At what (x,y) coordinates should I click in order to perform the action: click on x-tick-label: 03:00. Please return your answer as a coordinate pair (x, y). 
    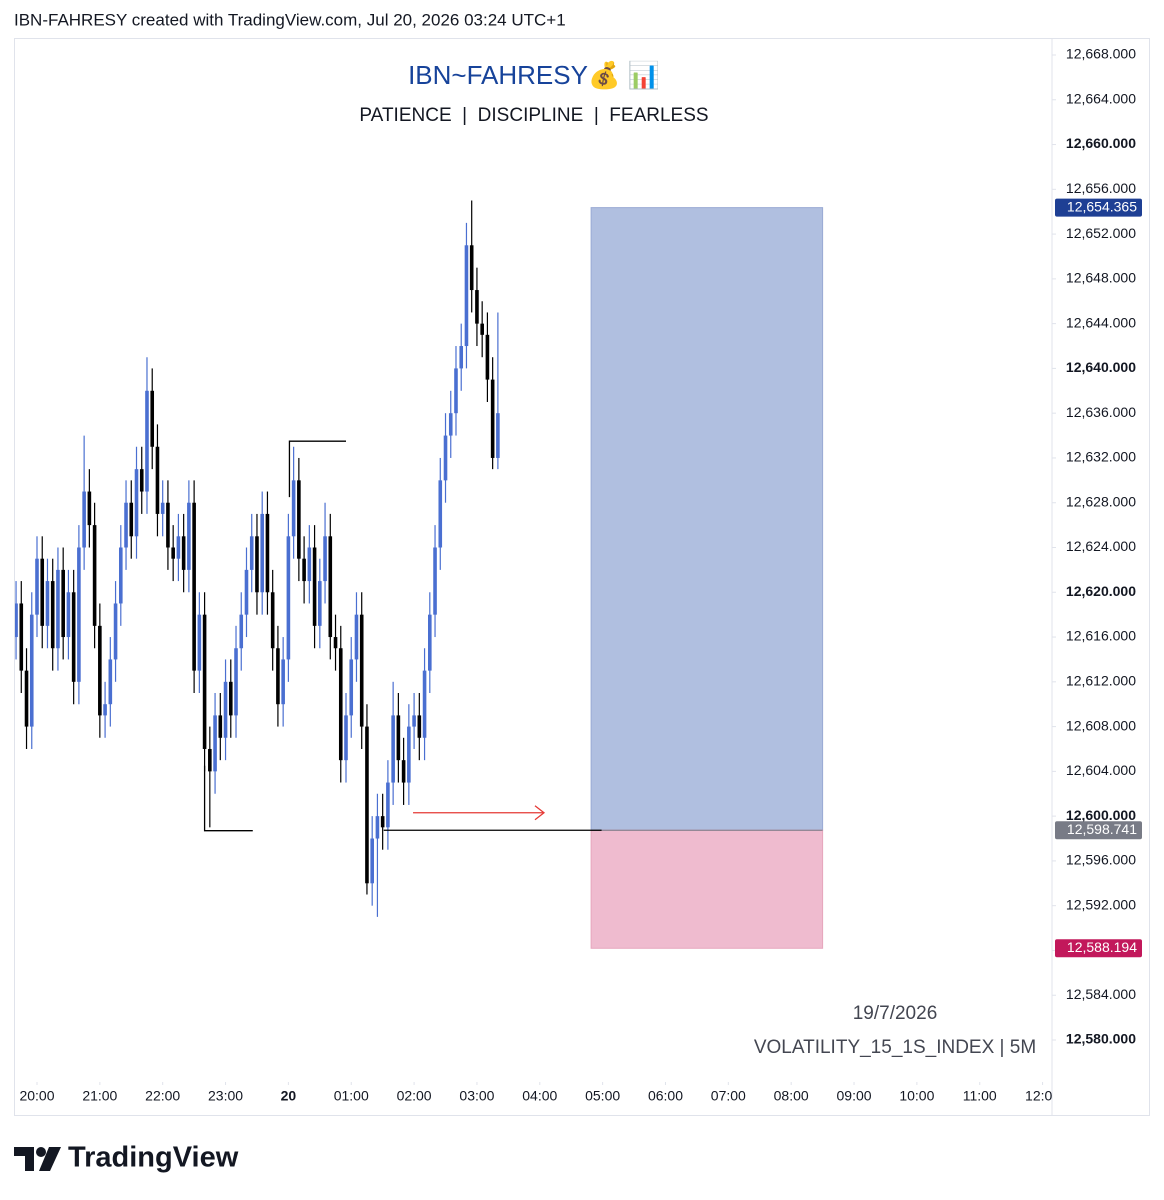
    Looking at the image, I should click on (476, 1096).